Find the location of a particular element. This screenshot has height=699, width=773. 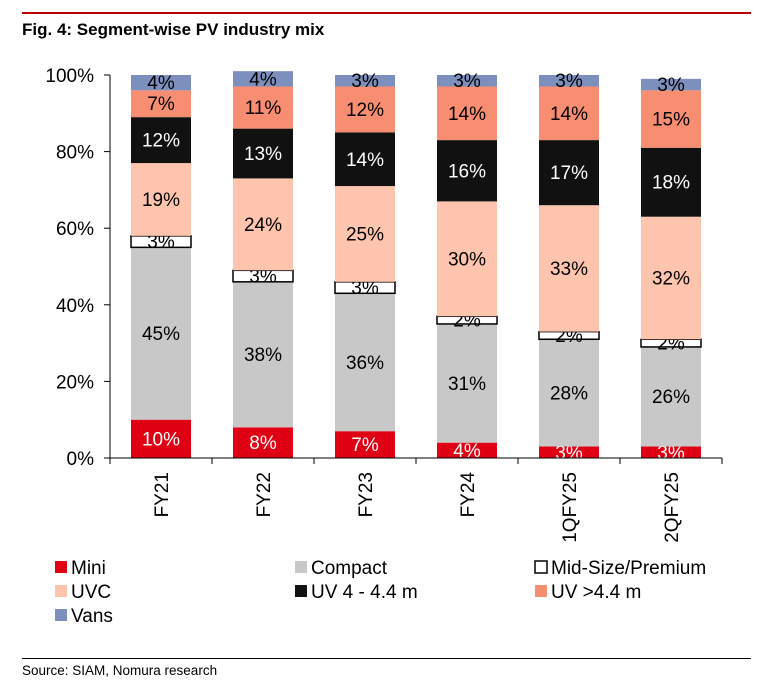

data-label: 16% is located at coordinates (467, 171).